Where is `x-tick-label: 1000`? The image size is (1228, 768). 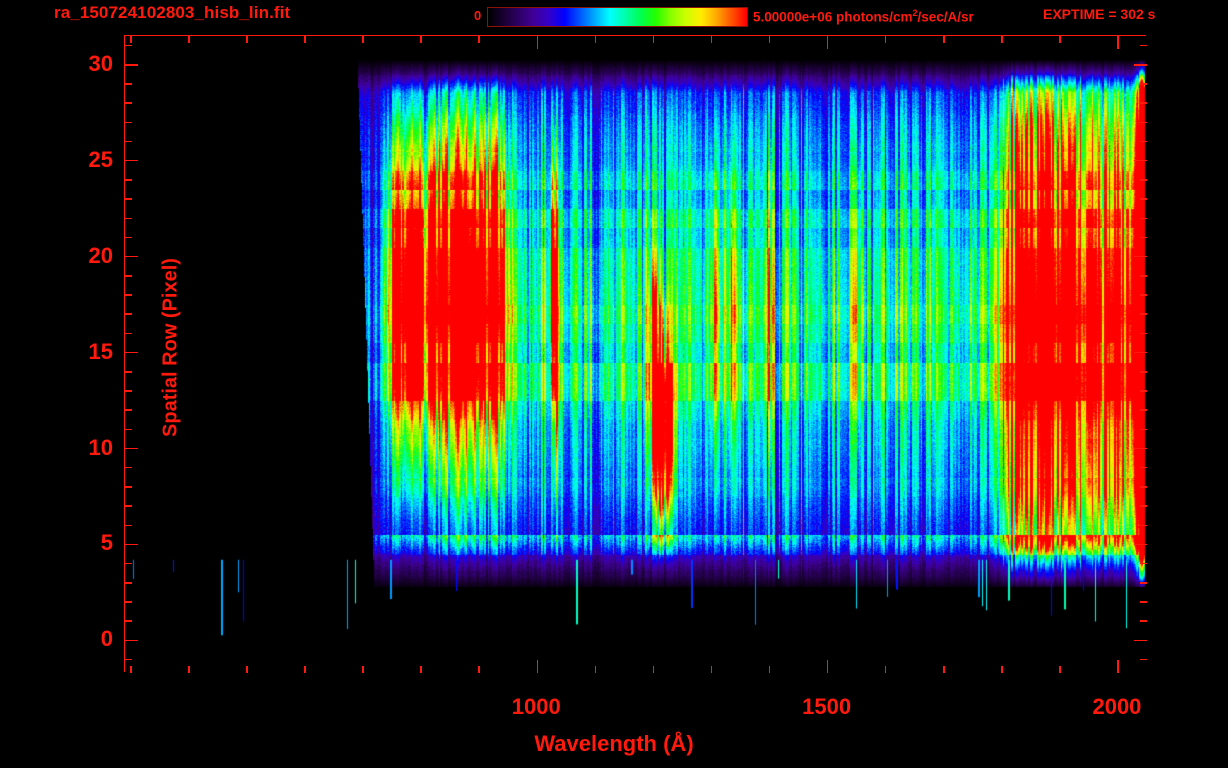 x-tick-label: 1000 is located at coordinates (536, 706).